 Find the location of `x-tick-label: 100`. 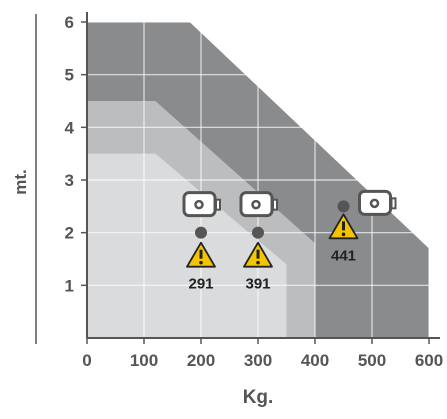

x-tick-label: 100 is located at coordinates (144, 360).